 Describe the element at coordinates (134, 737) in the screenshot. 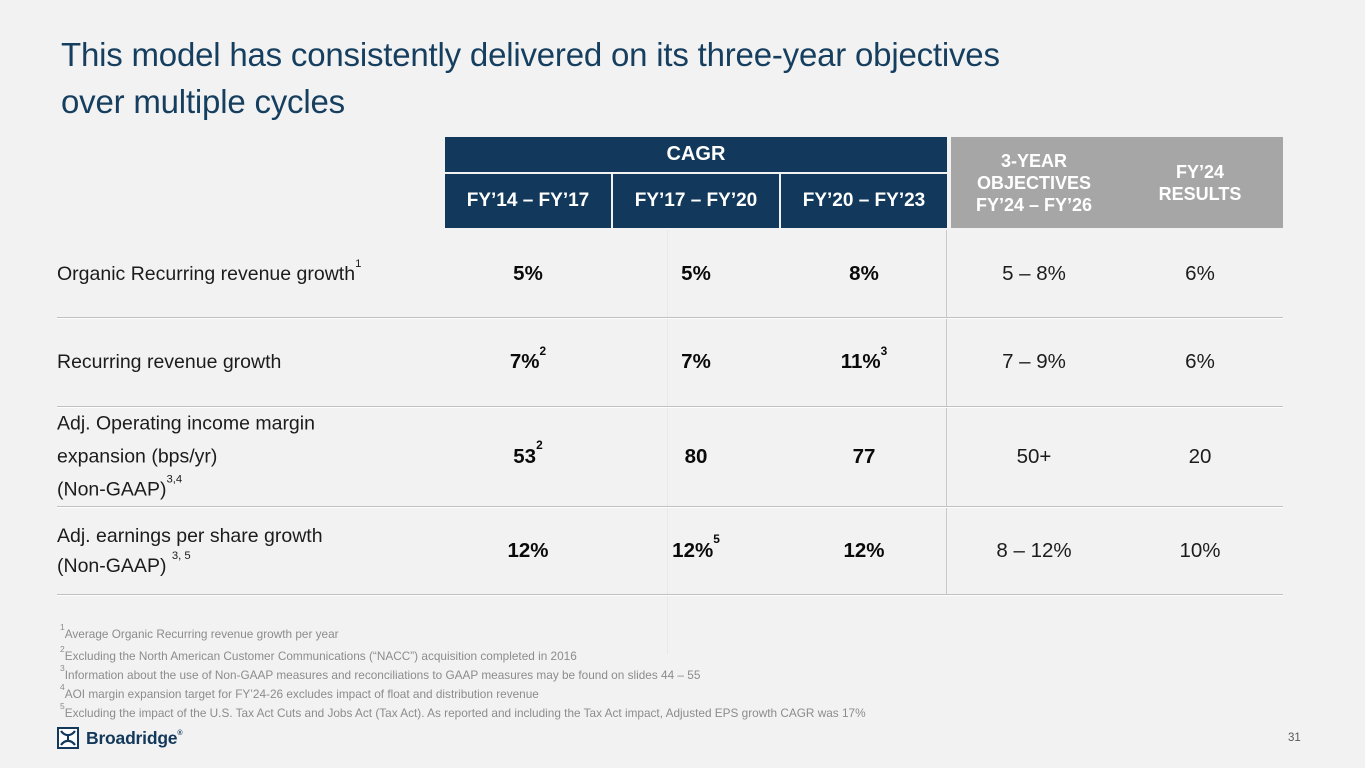

I see `broadridge-logo-text: Broadridge®` at that location.